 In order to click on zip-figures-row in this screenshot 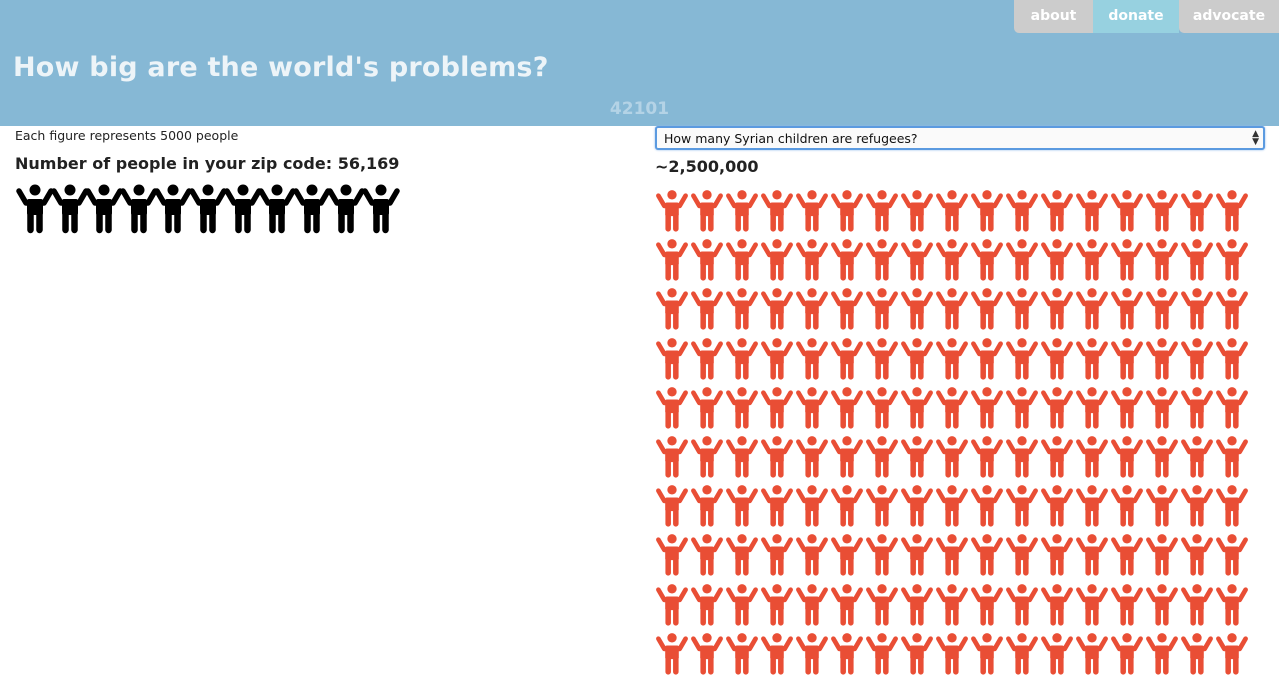, I will do `click(225, 210)`.